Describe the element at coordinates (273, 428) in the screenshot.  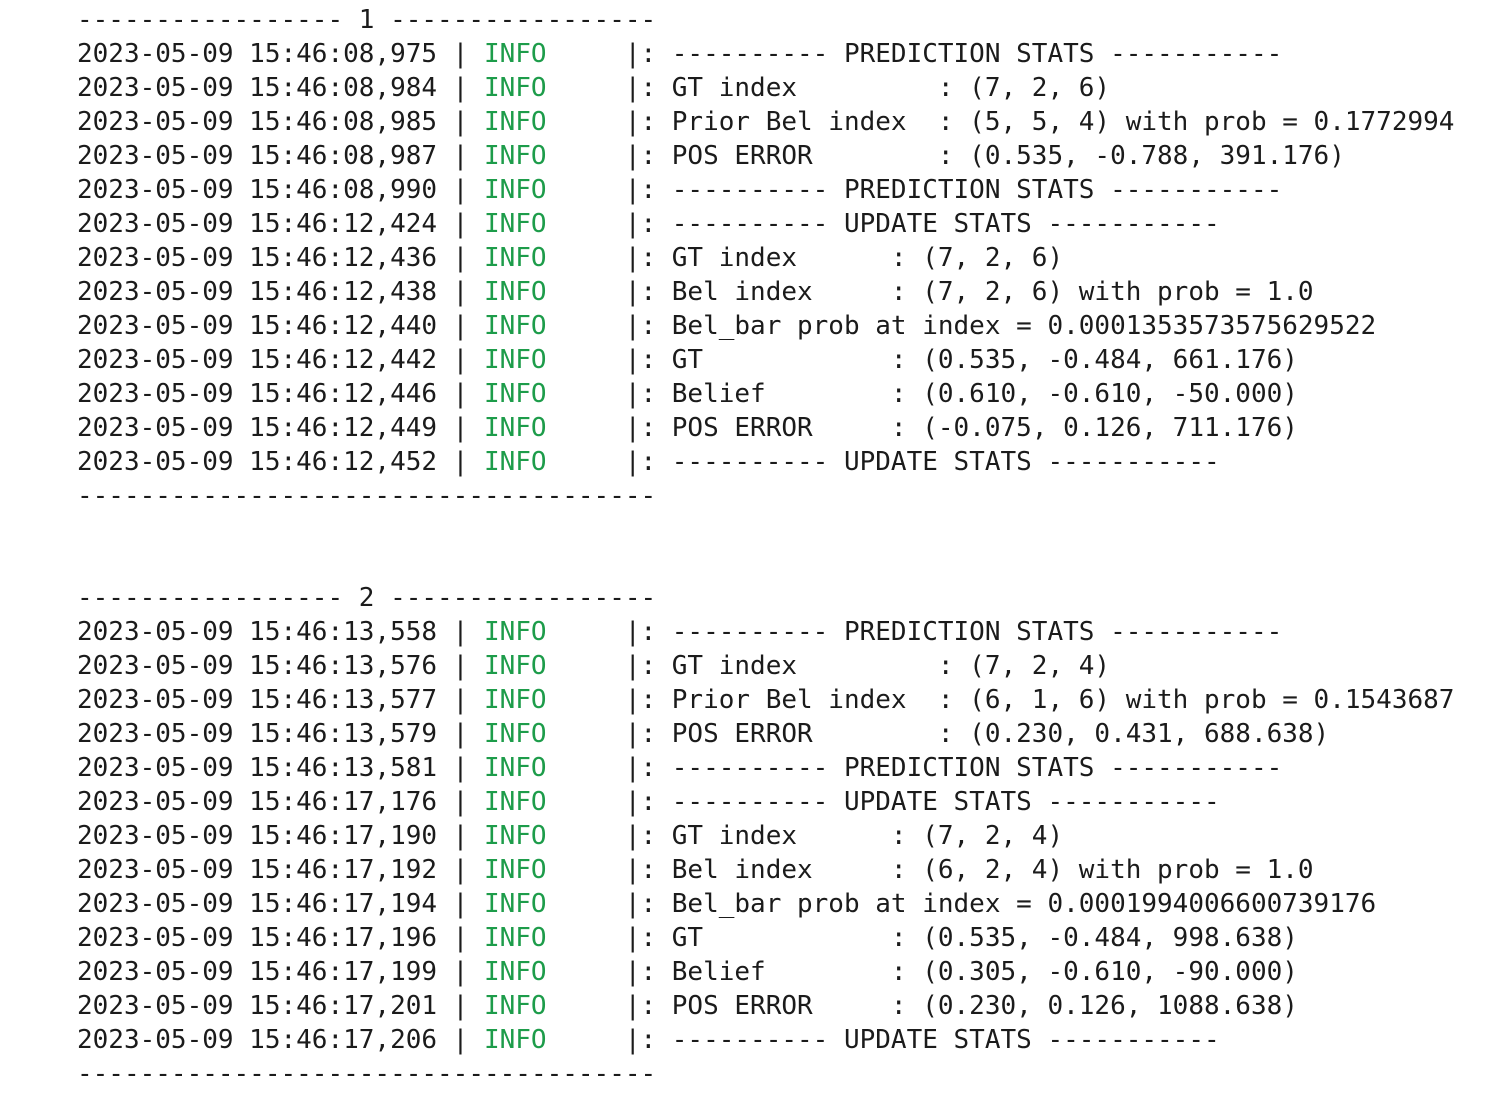
I see `log-timestamp: 2023-05-09 15:46:12,449 |` at that location.